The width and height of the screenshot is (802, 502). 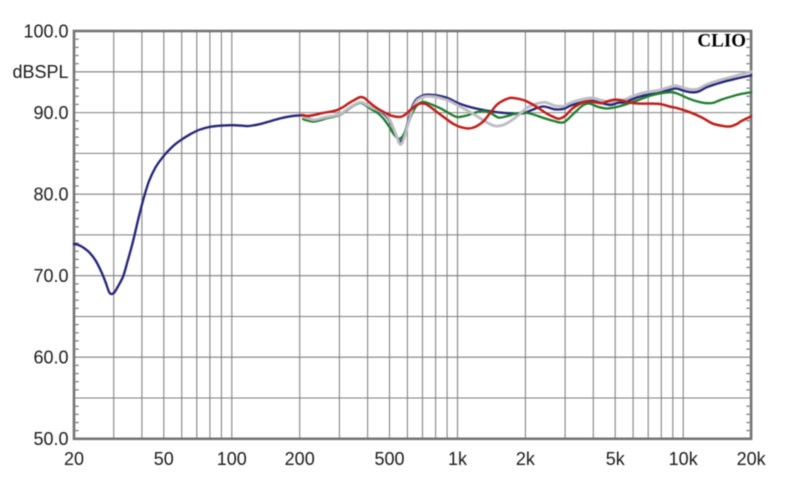 What do you see at coordinates (74, 459) in the screenshot?
I see `svg-text: 20` at bounding box center [74, 459].